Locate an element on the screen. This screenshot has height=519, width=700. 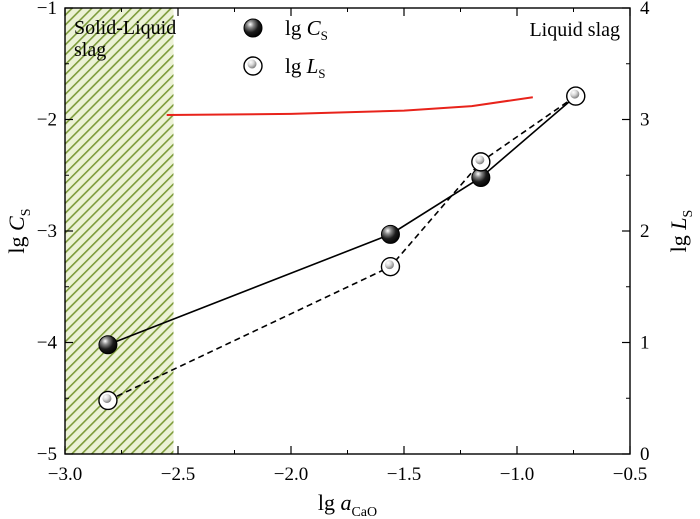
x-tick-label: −0.5 is located at coordinates (630, 474).